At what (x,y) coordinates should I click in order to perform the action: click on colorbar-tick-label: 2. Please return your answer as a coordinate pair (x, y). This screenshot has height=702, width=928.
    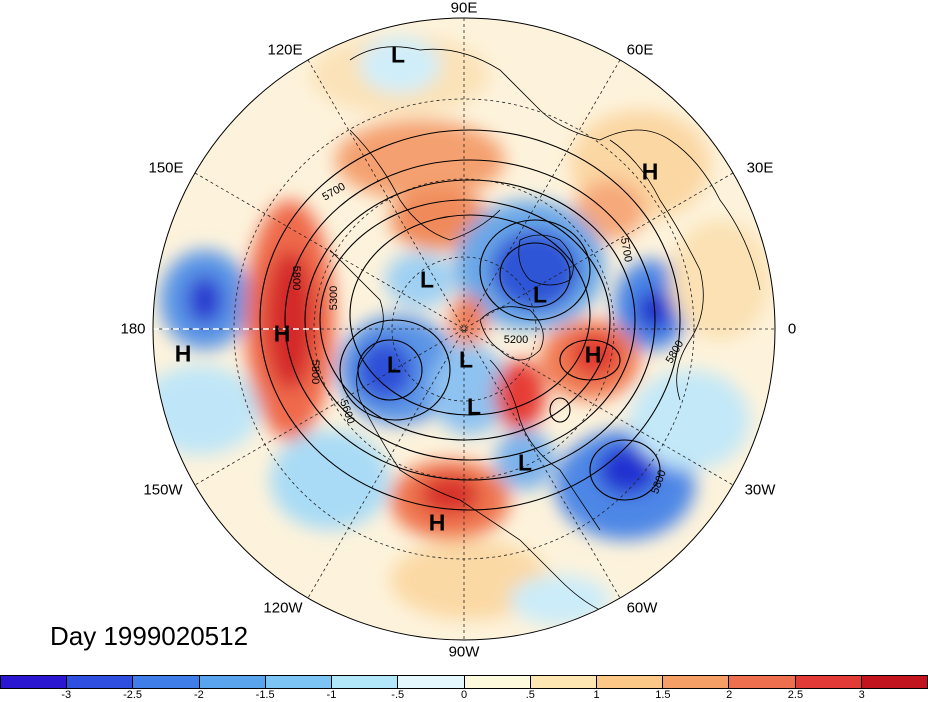
    Looking at the image, I should click on (729, 695).